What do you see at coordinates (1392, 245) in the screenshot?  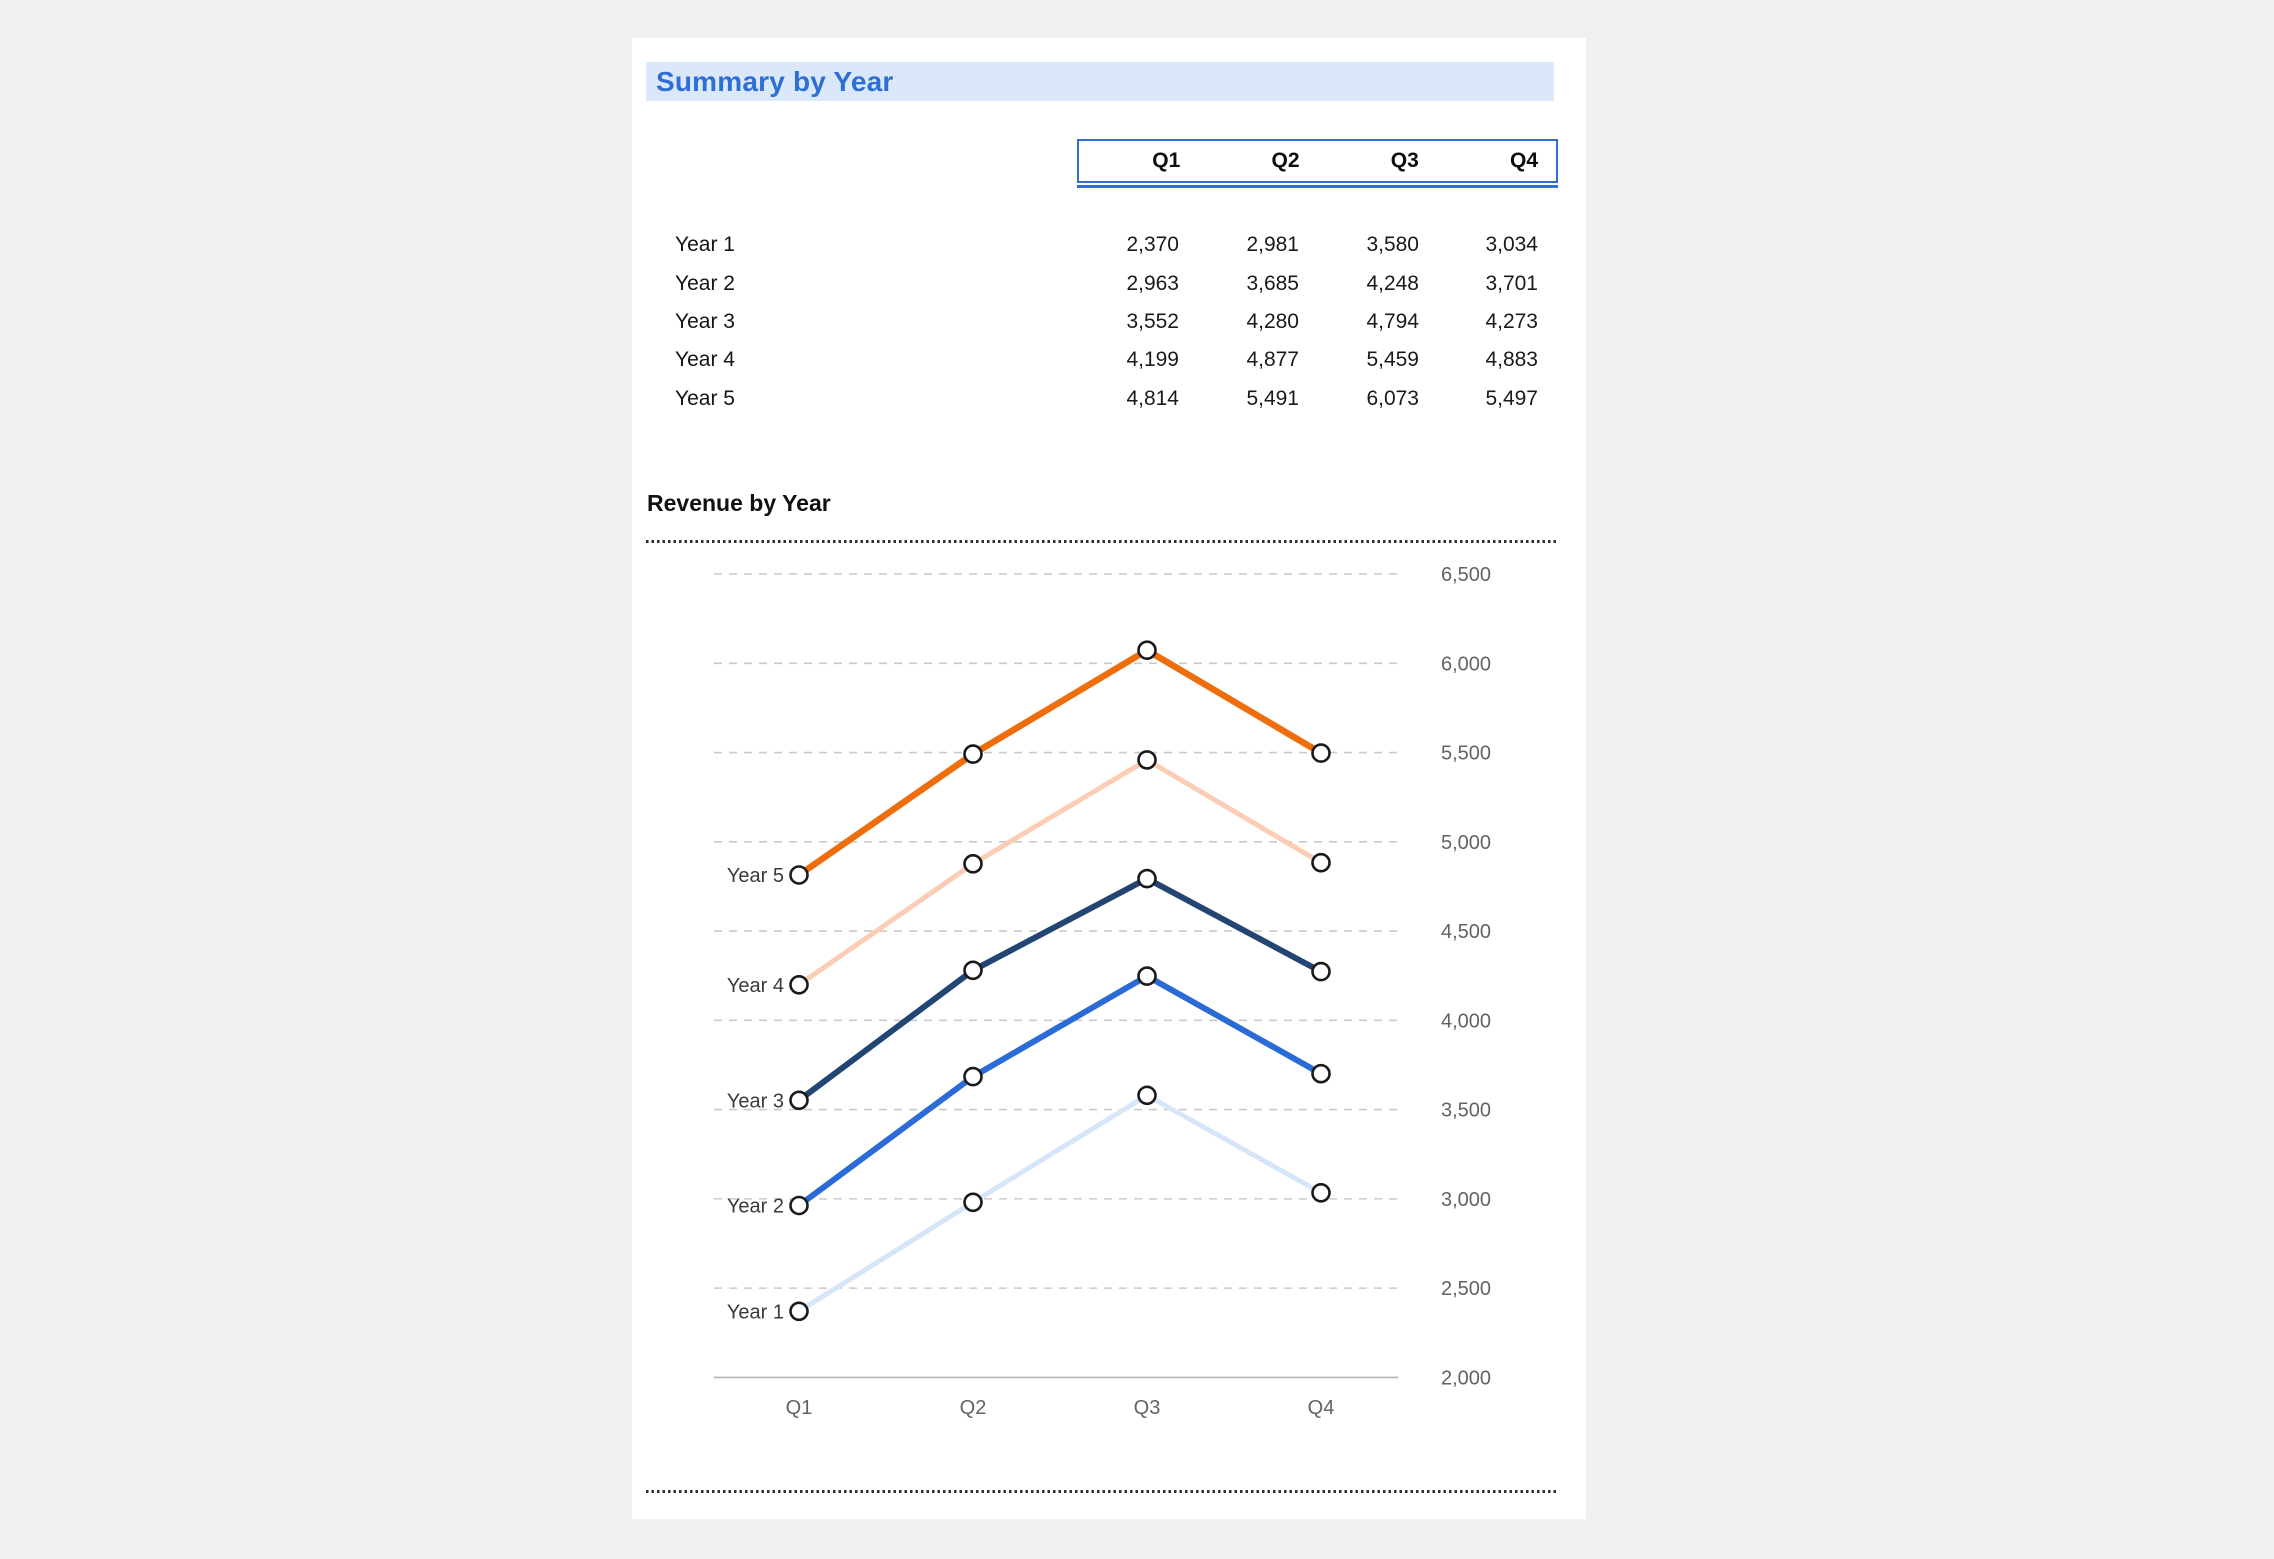 I see `value-cell: 3,580` at bounding box center [1392, 245].